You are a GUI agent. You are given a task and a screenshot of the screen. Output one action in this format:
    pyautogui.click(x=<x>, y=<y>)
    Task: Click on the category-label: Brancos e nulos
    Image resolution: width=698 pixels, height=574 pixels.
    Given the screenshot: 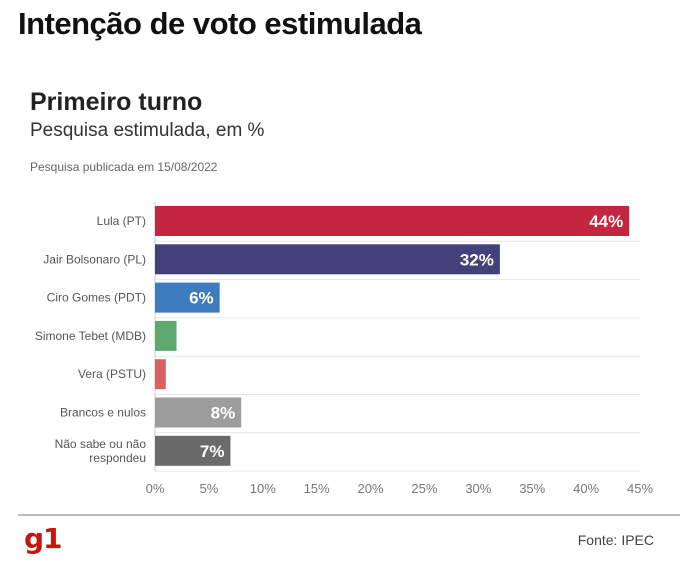 What is the action you would take?
    pyautogui.click(x=103, y=413)
    